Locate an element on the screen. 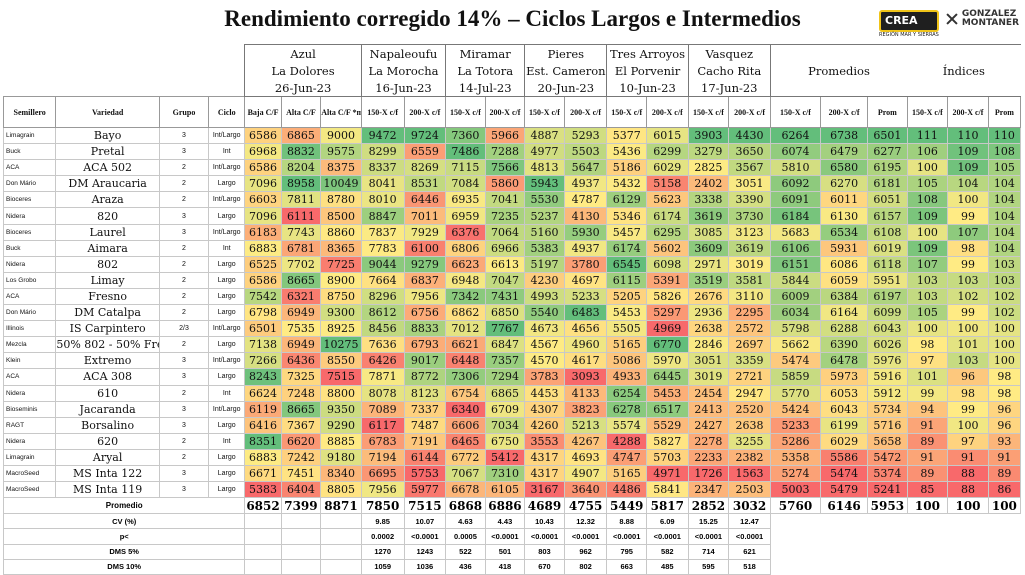 The height and width of the screenshot is (575, 1025). stats-value: 714 is located at coordinates (708, 551).